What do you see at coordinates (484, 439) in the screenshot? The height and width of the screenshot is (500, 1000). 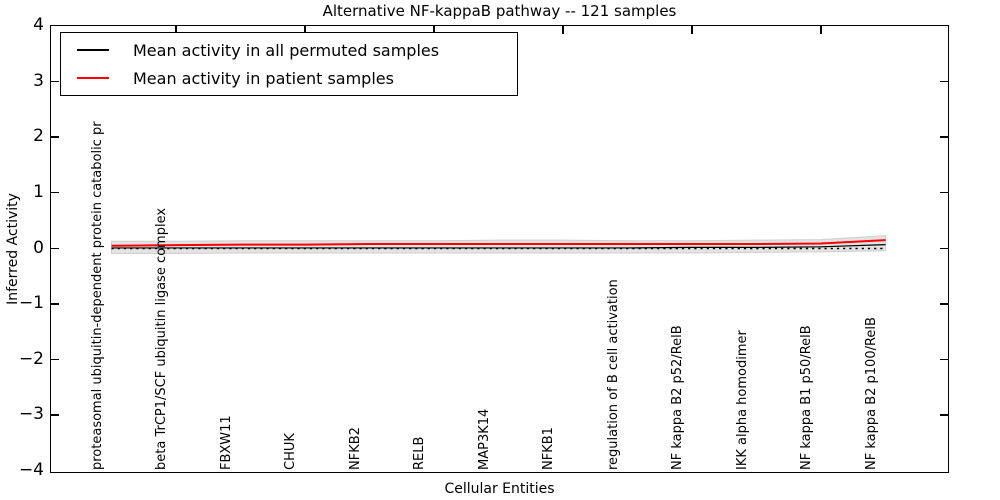 I see `x-tick-label: MAP3K14` at bounding box center [484, 439].